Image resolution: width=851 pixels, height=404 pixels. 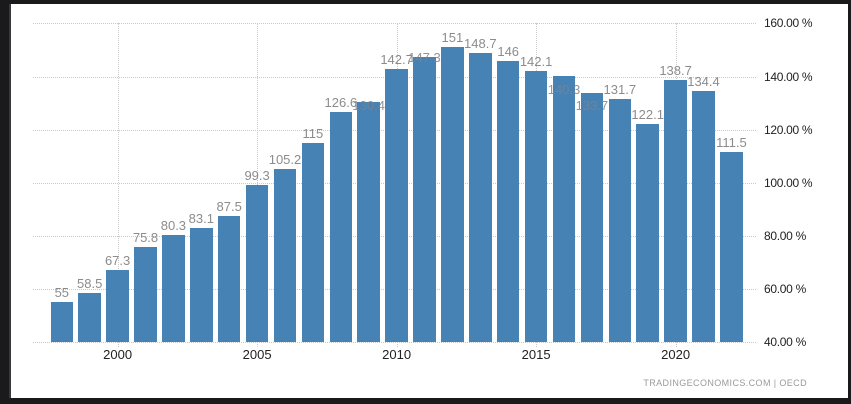 I want to click on bar-2013, so click(x=480, y=197).